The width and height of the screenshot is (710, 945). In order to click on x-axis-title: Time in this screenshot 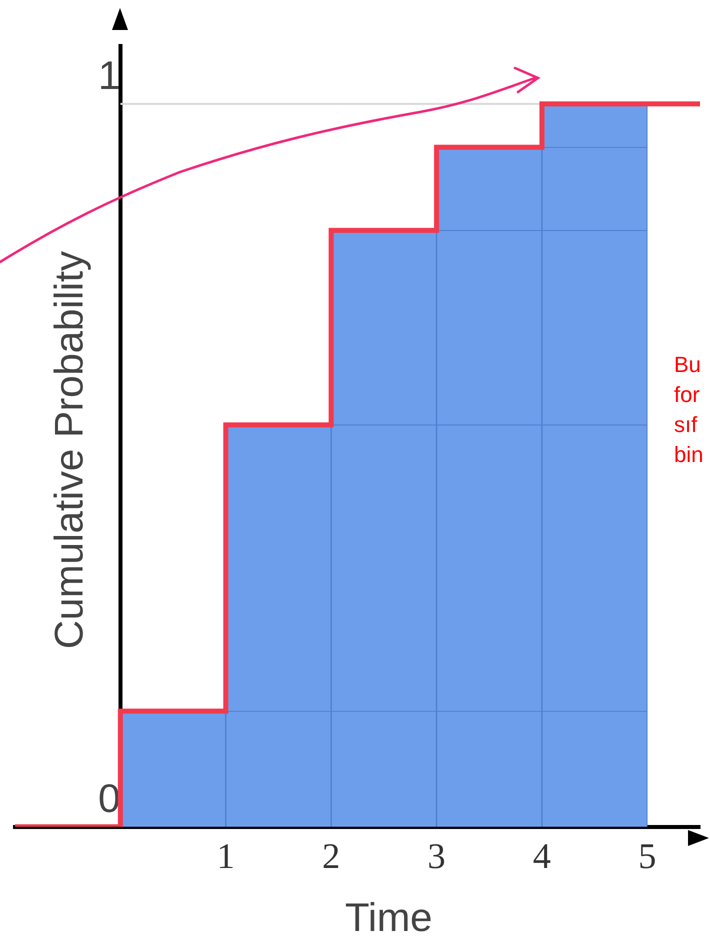, I will do `click(388, 918)`.